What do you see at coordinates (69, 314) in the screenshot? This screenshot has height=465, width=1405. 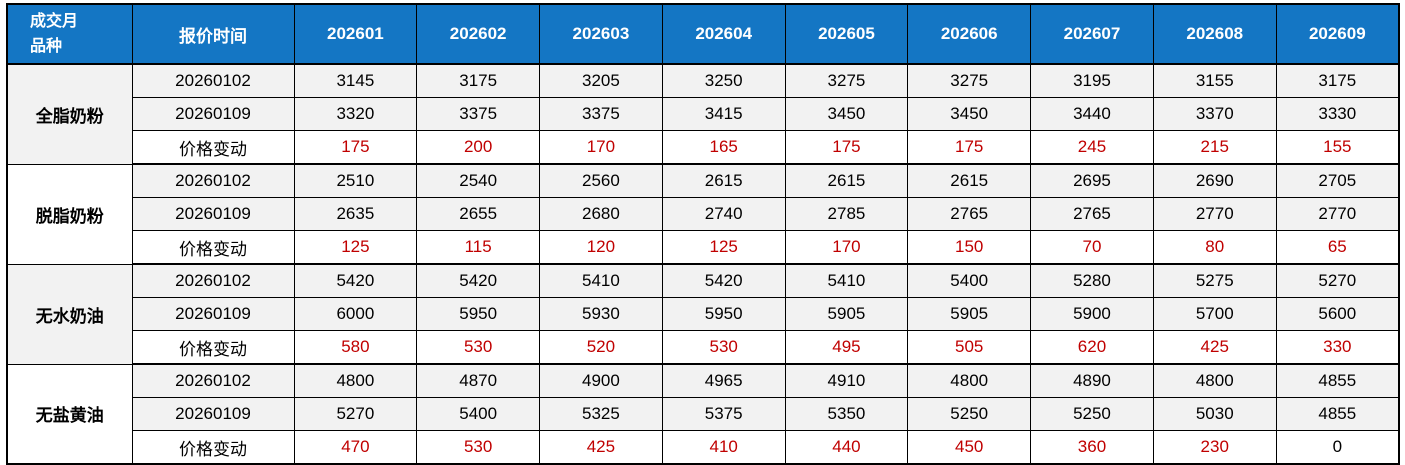 I see `product-name-cell: 无水奶油` at bounding box center [69, 314].